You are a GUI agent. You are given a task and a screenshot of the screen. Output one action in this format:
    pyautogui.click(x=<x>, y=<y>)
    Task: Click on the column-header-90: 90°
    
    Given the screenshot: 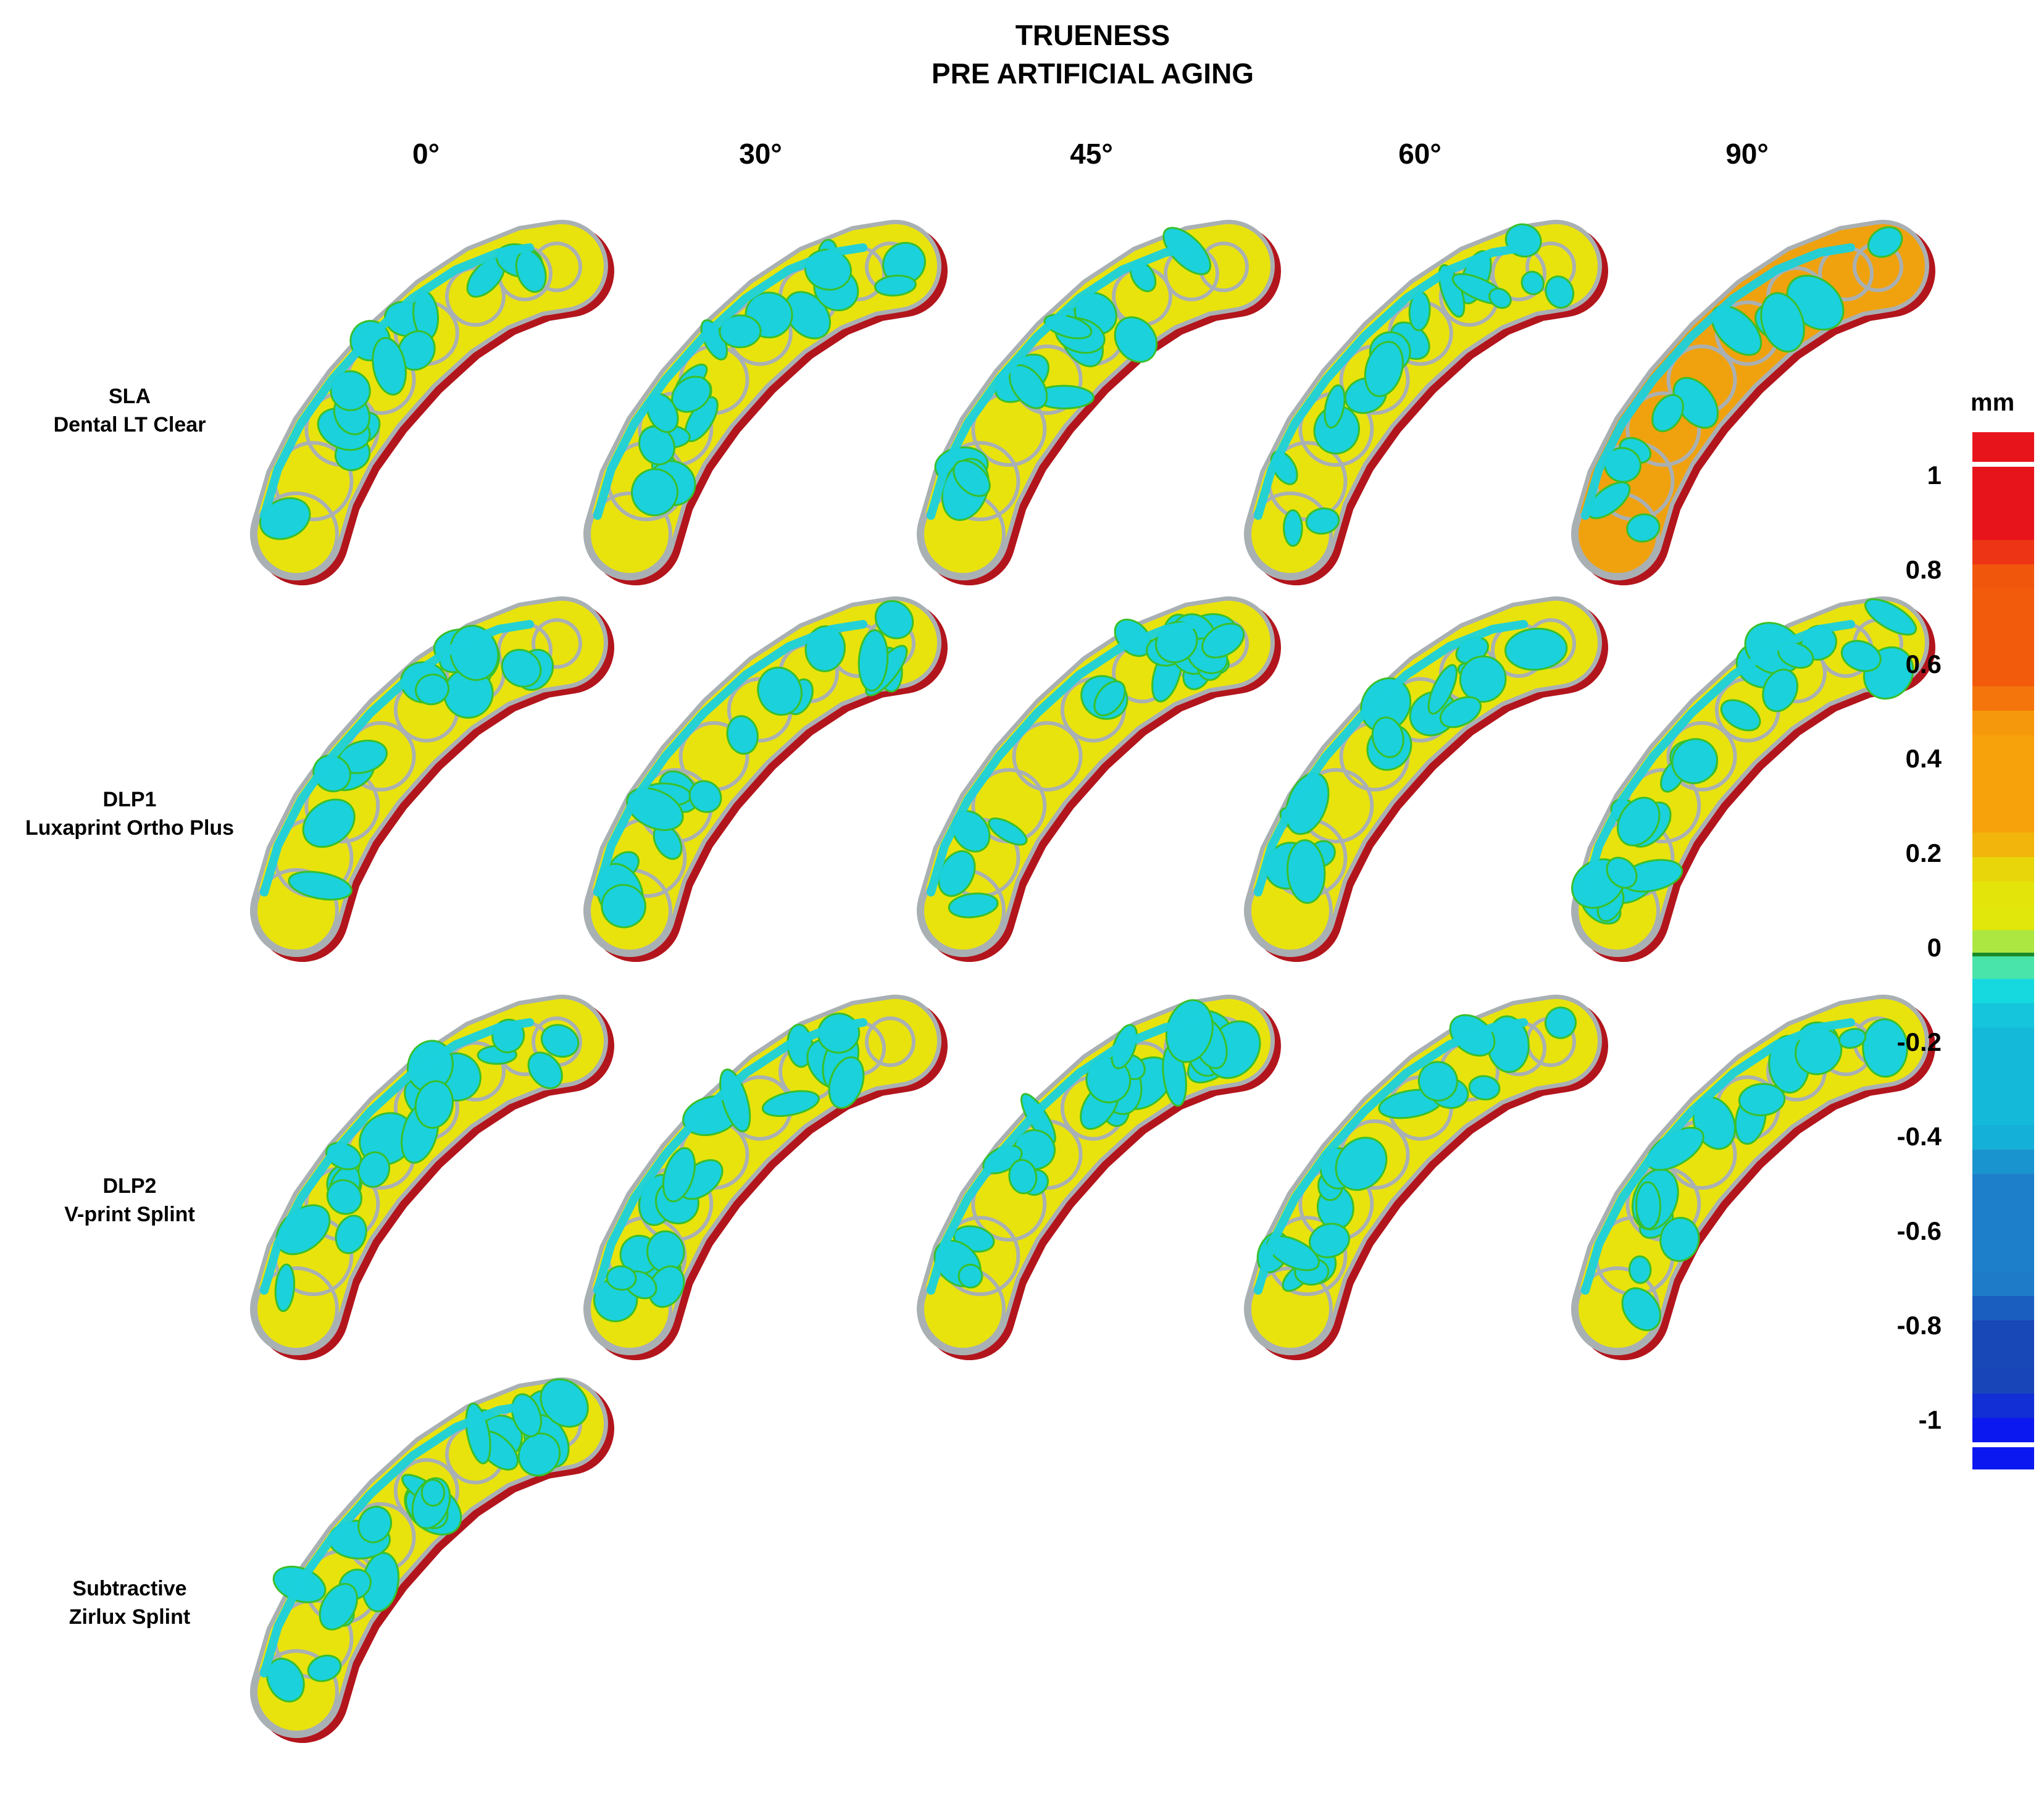 What is the action you would take?
    pyautogui.click(x=1747, y=154)
    